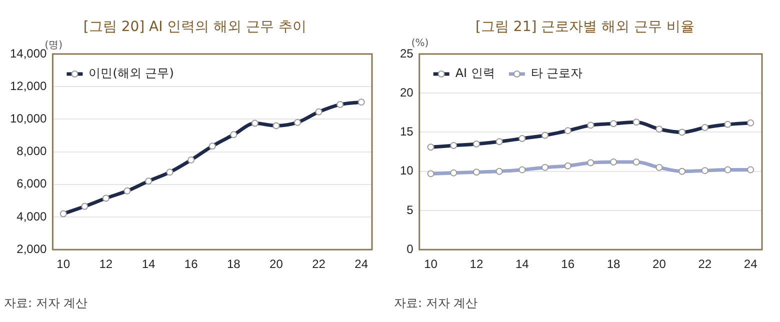 Image resolution: width=780 pixels, height=322 pixels. What do you see at coordinates (556, 73) in the screenshot?
I see `legend-label: 타 근로자` at bounding box center [556, 73].